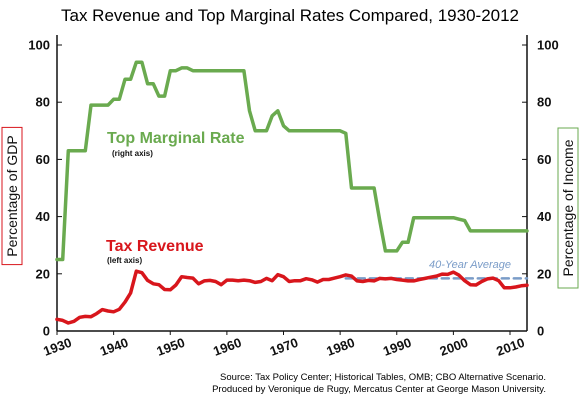 This screenshot has width=580, height=402. I want to click on y-tick-label-left: 40, so click(43, 216).